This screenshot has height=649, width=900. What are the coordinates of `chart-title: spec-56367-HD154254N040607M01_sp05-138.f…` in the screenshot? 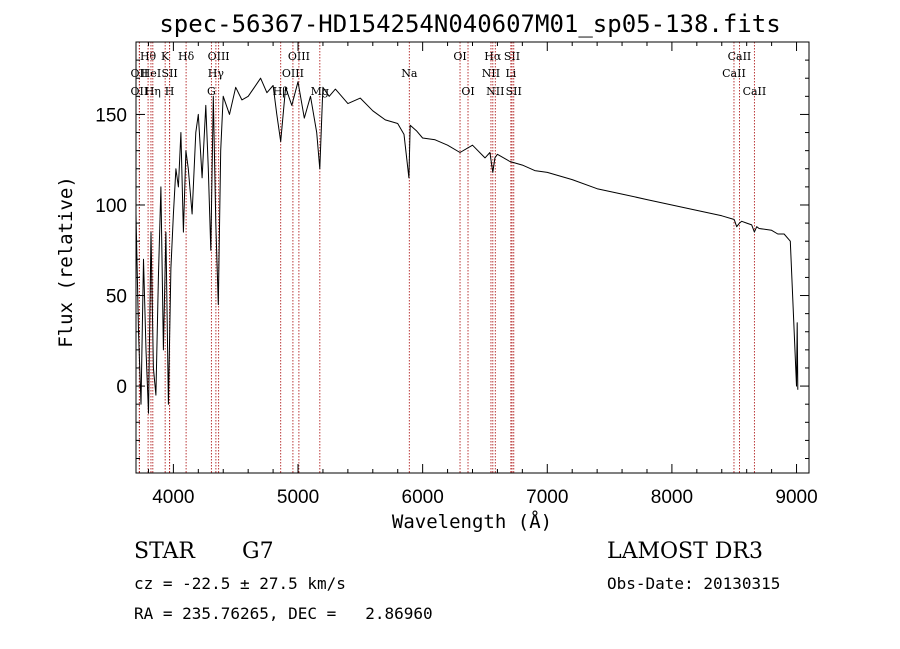 It's located at (469, 24).